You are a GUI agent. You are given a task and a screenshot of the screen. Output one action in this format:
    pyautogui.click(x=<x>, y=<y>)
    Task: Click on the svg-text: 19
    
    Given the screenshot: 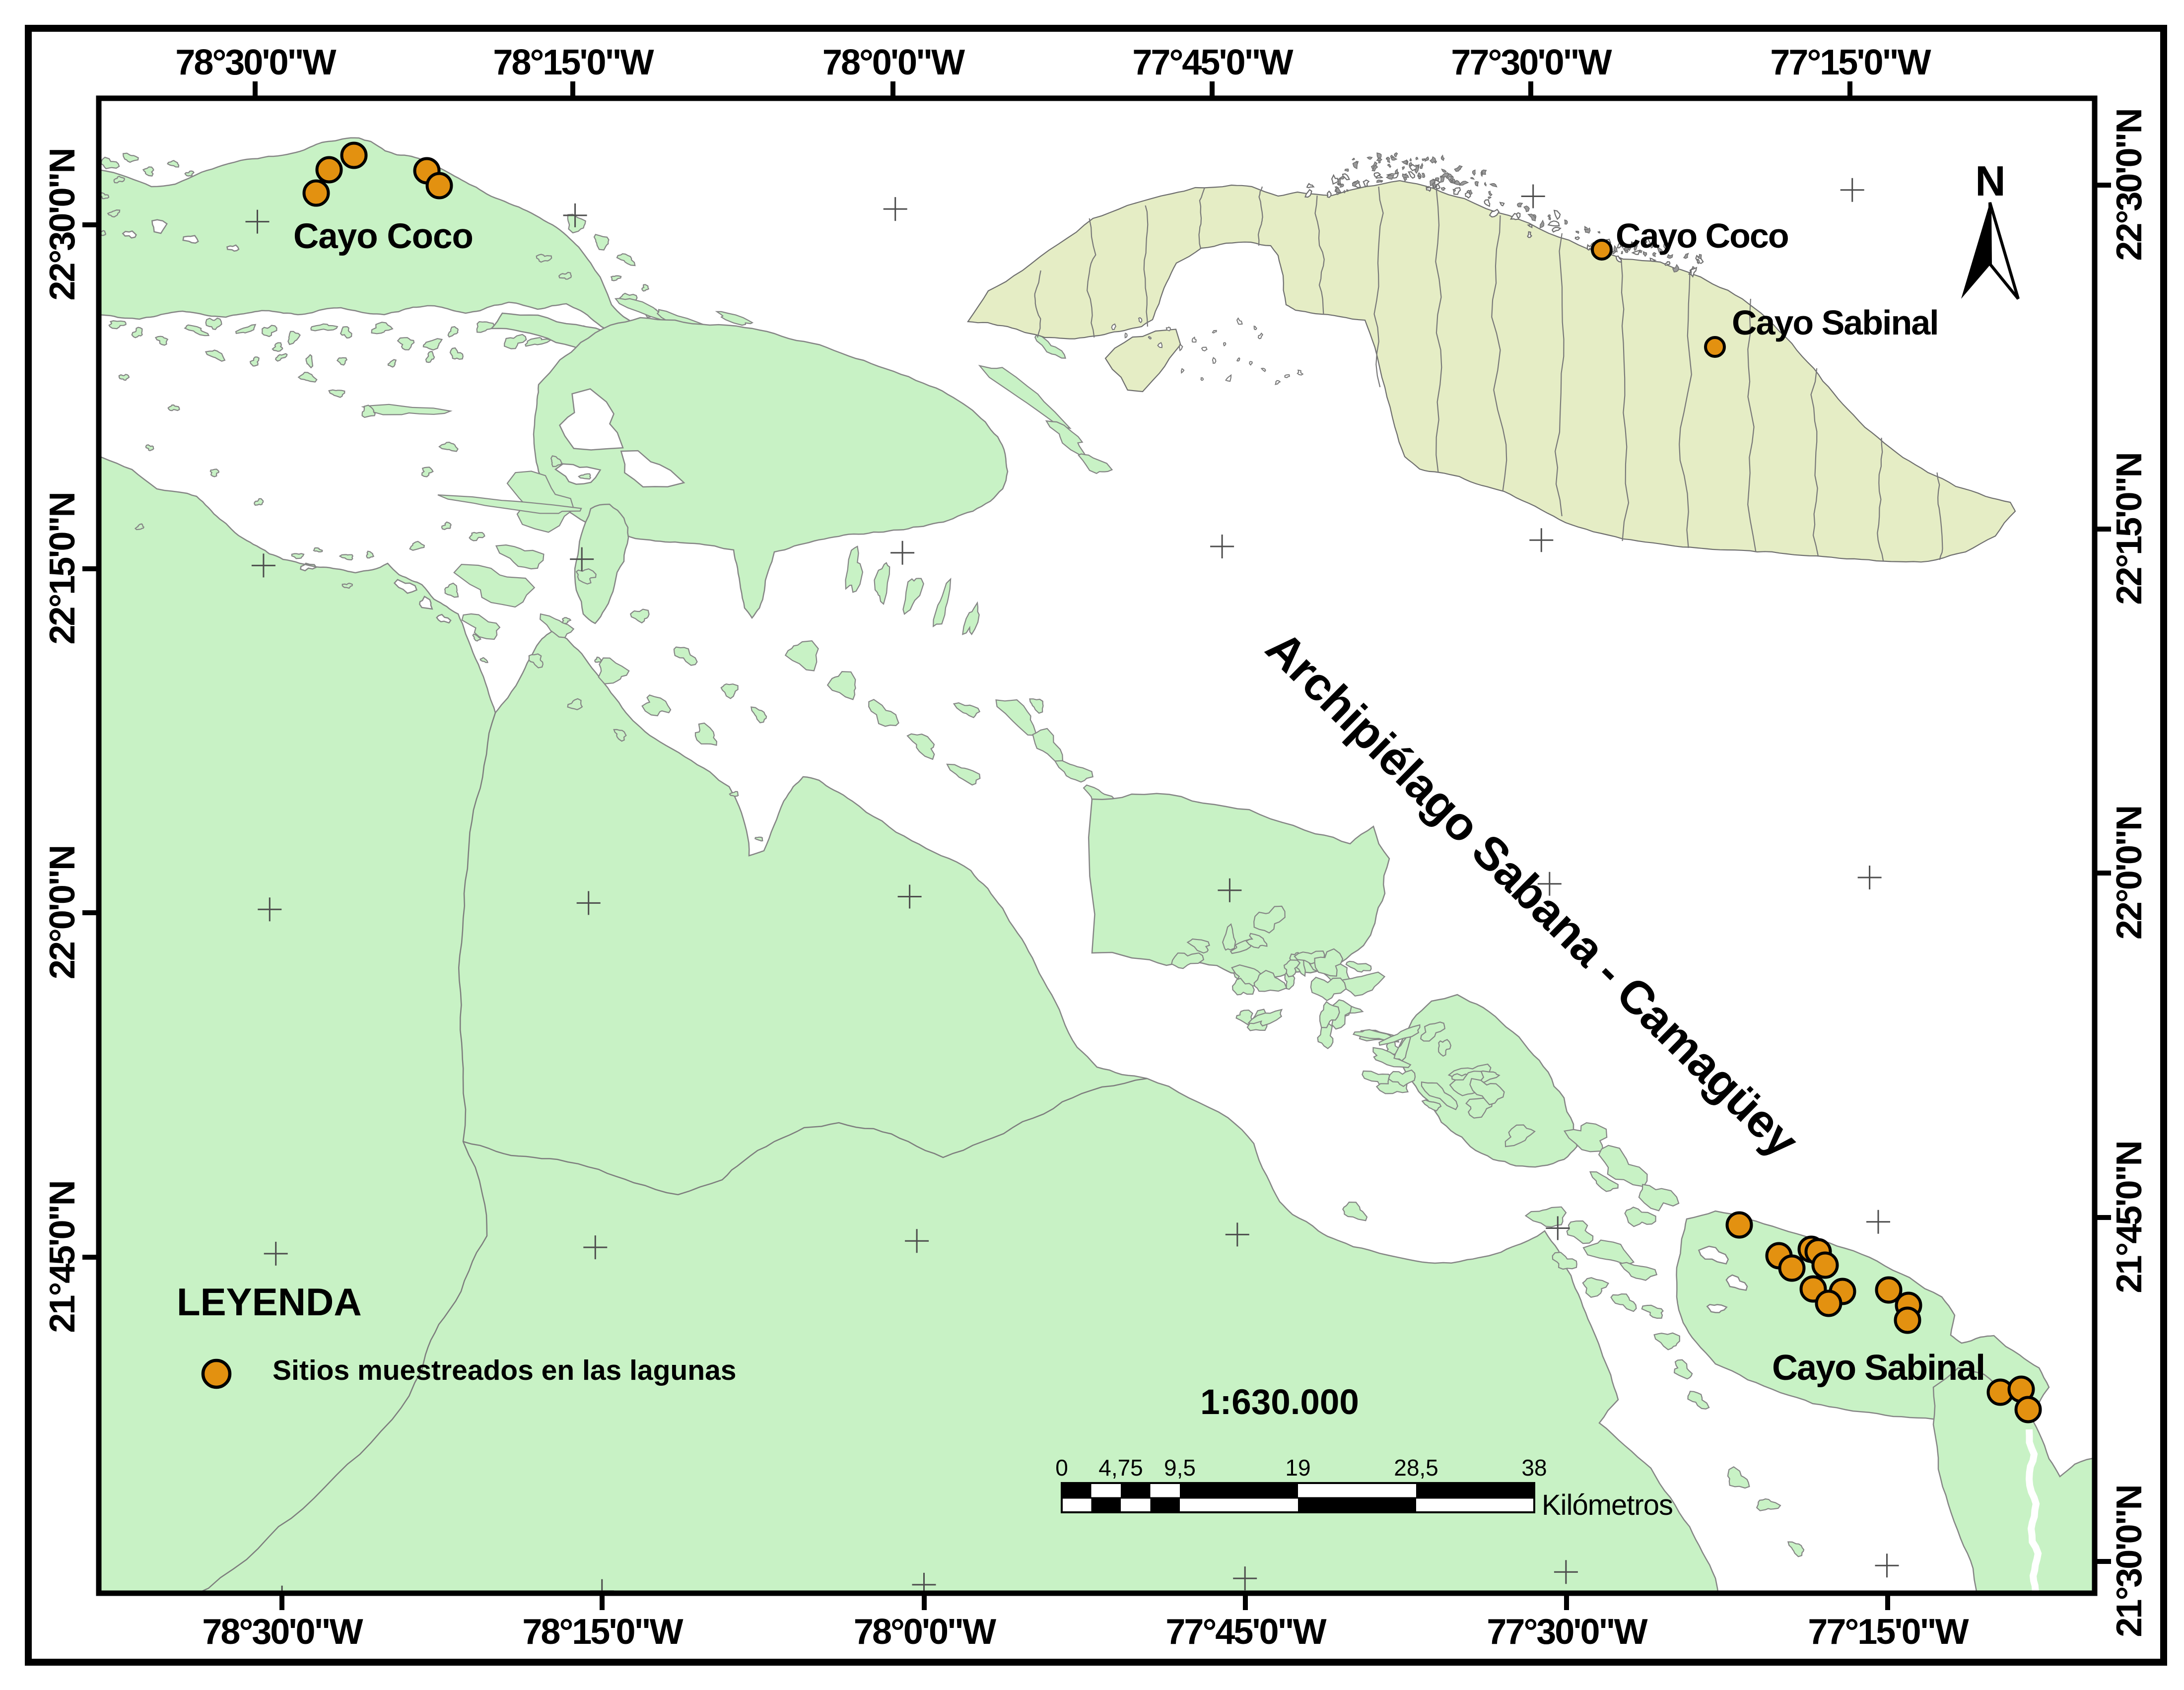 What is the action you would take?
    pyautogui.click(x=1297, y=1468)
    